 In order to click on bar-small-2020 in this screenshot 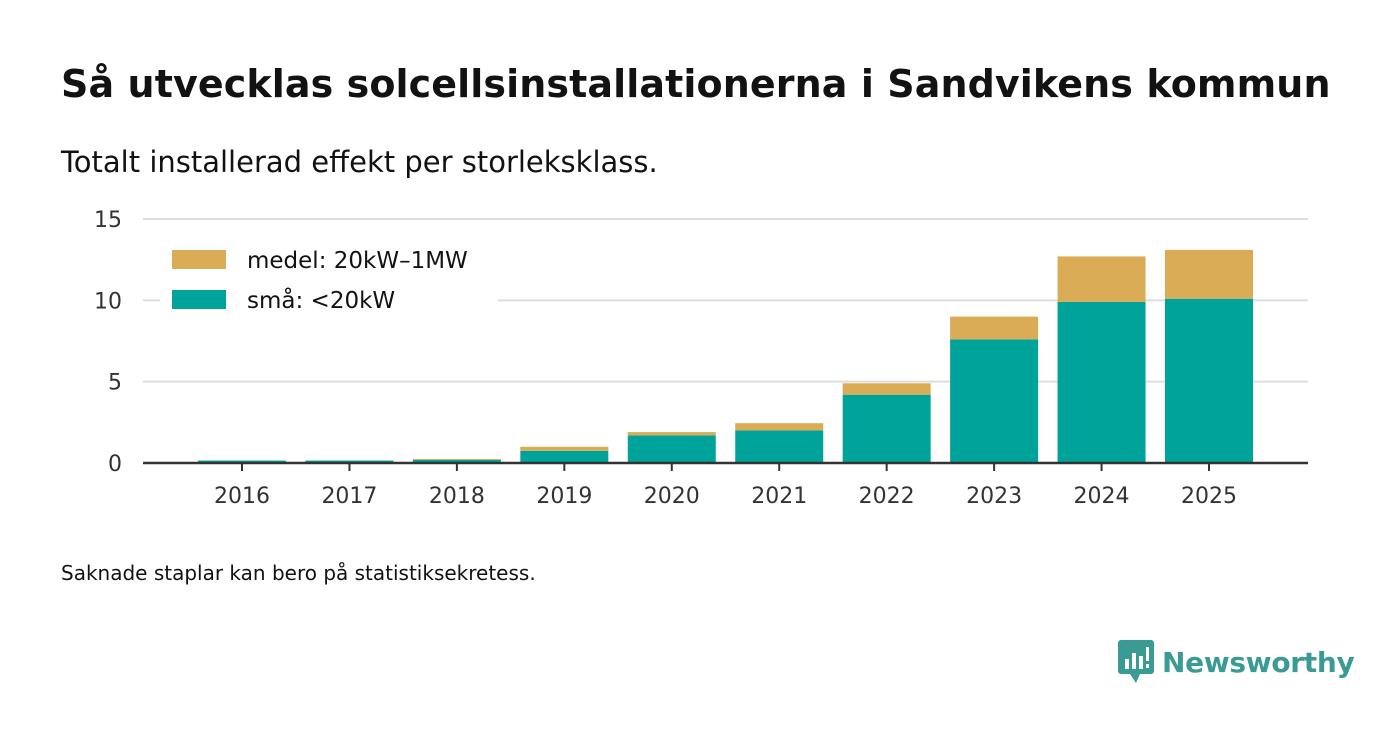, I will do `click(671, 449)`.